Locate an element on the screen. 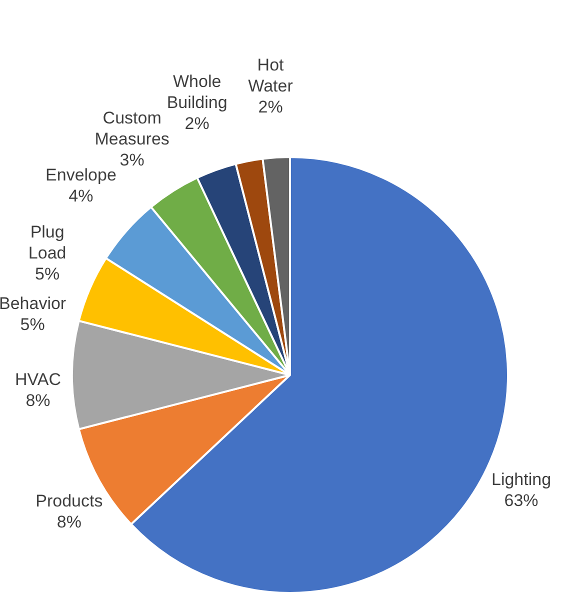  slice-label: Custom Measures is located at coordinates (132, 128).